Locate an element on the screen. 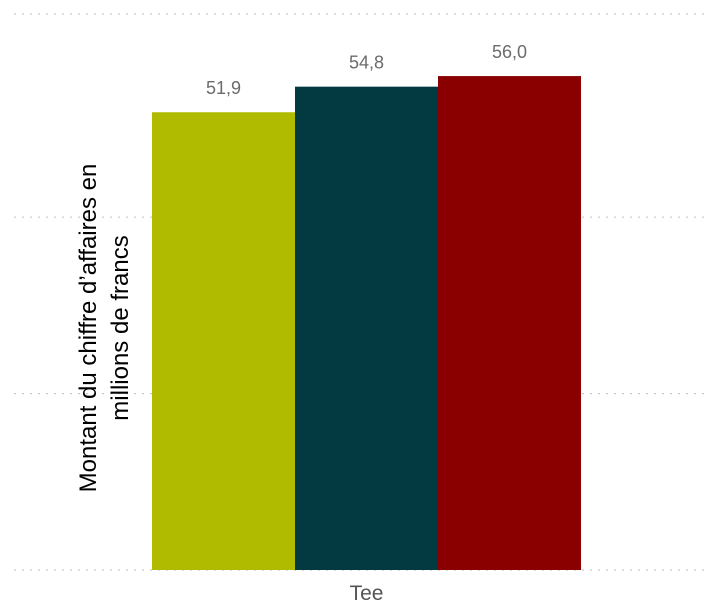 The width and height of the screenshot is (718, 611). x-axis: Tee is located at coordinates (367, 593).